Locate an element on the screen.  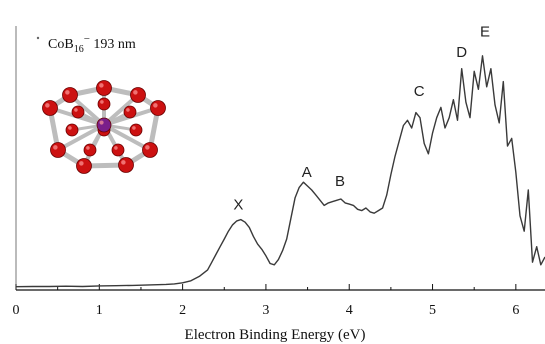
peak-label-a: A is located at coordinates (307, 172).